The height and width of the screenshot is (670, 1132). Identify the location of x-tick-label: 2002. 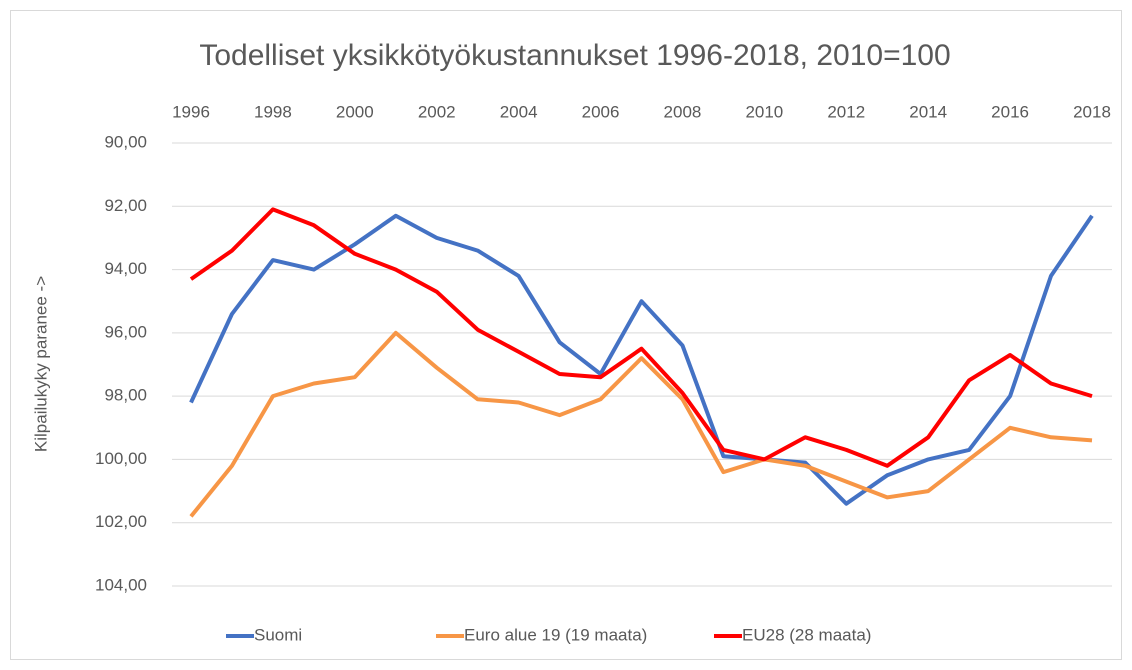
(437, 111).